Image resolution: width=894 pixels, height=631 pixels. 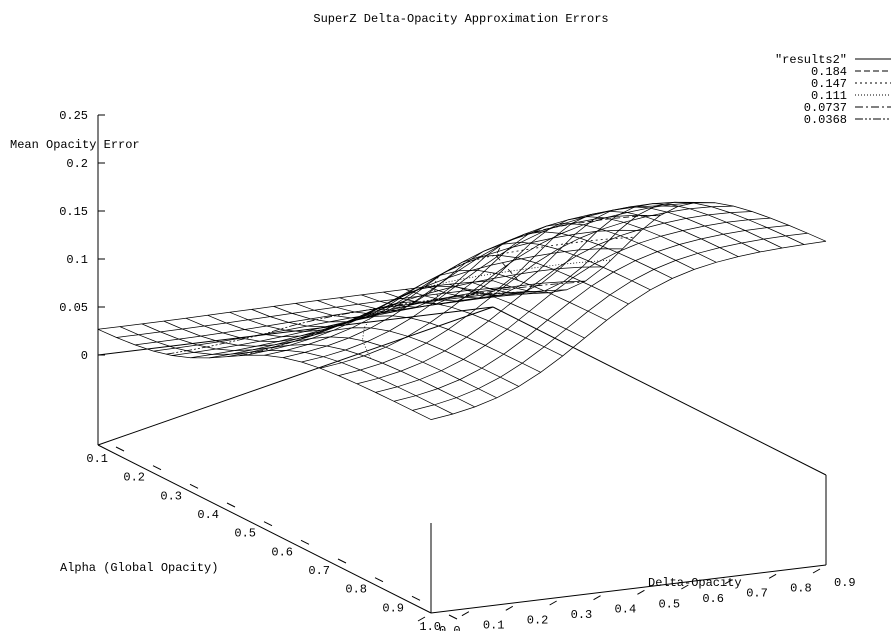 What do you see at coordinates (97, 459) in the screenshot?
I see `x-tick-label-0: 0.1` at bounding box center [97, 459].